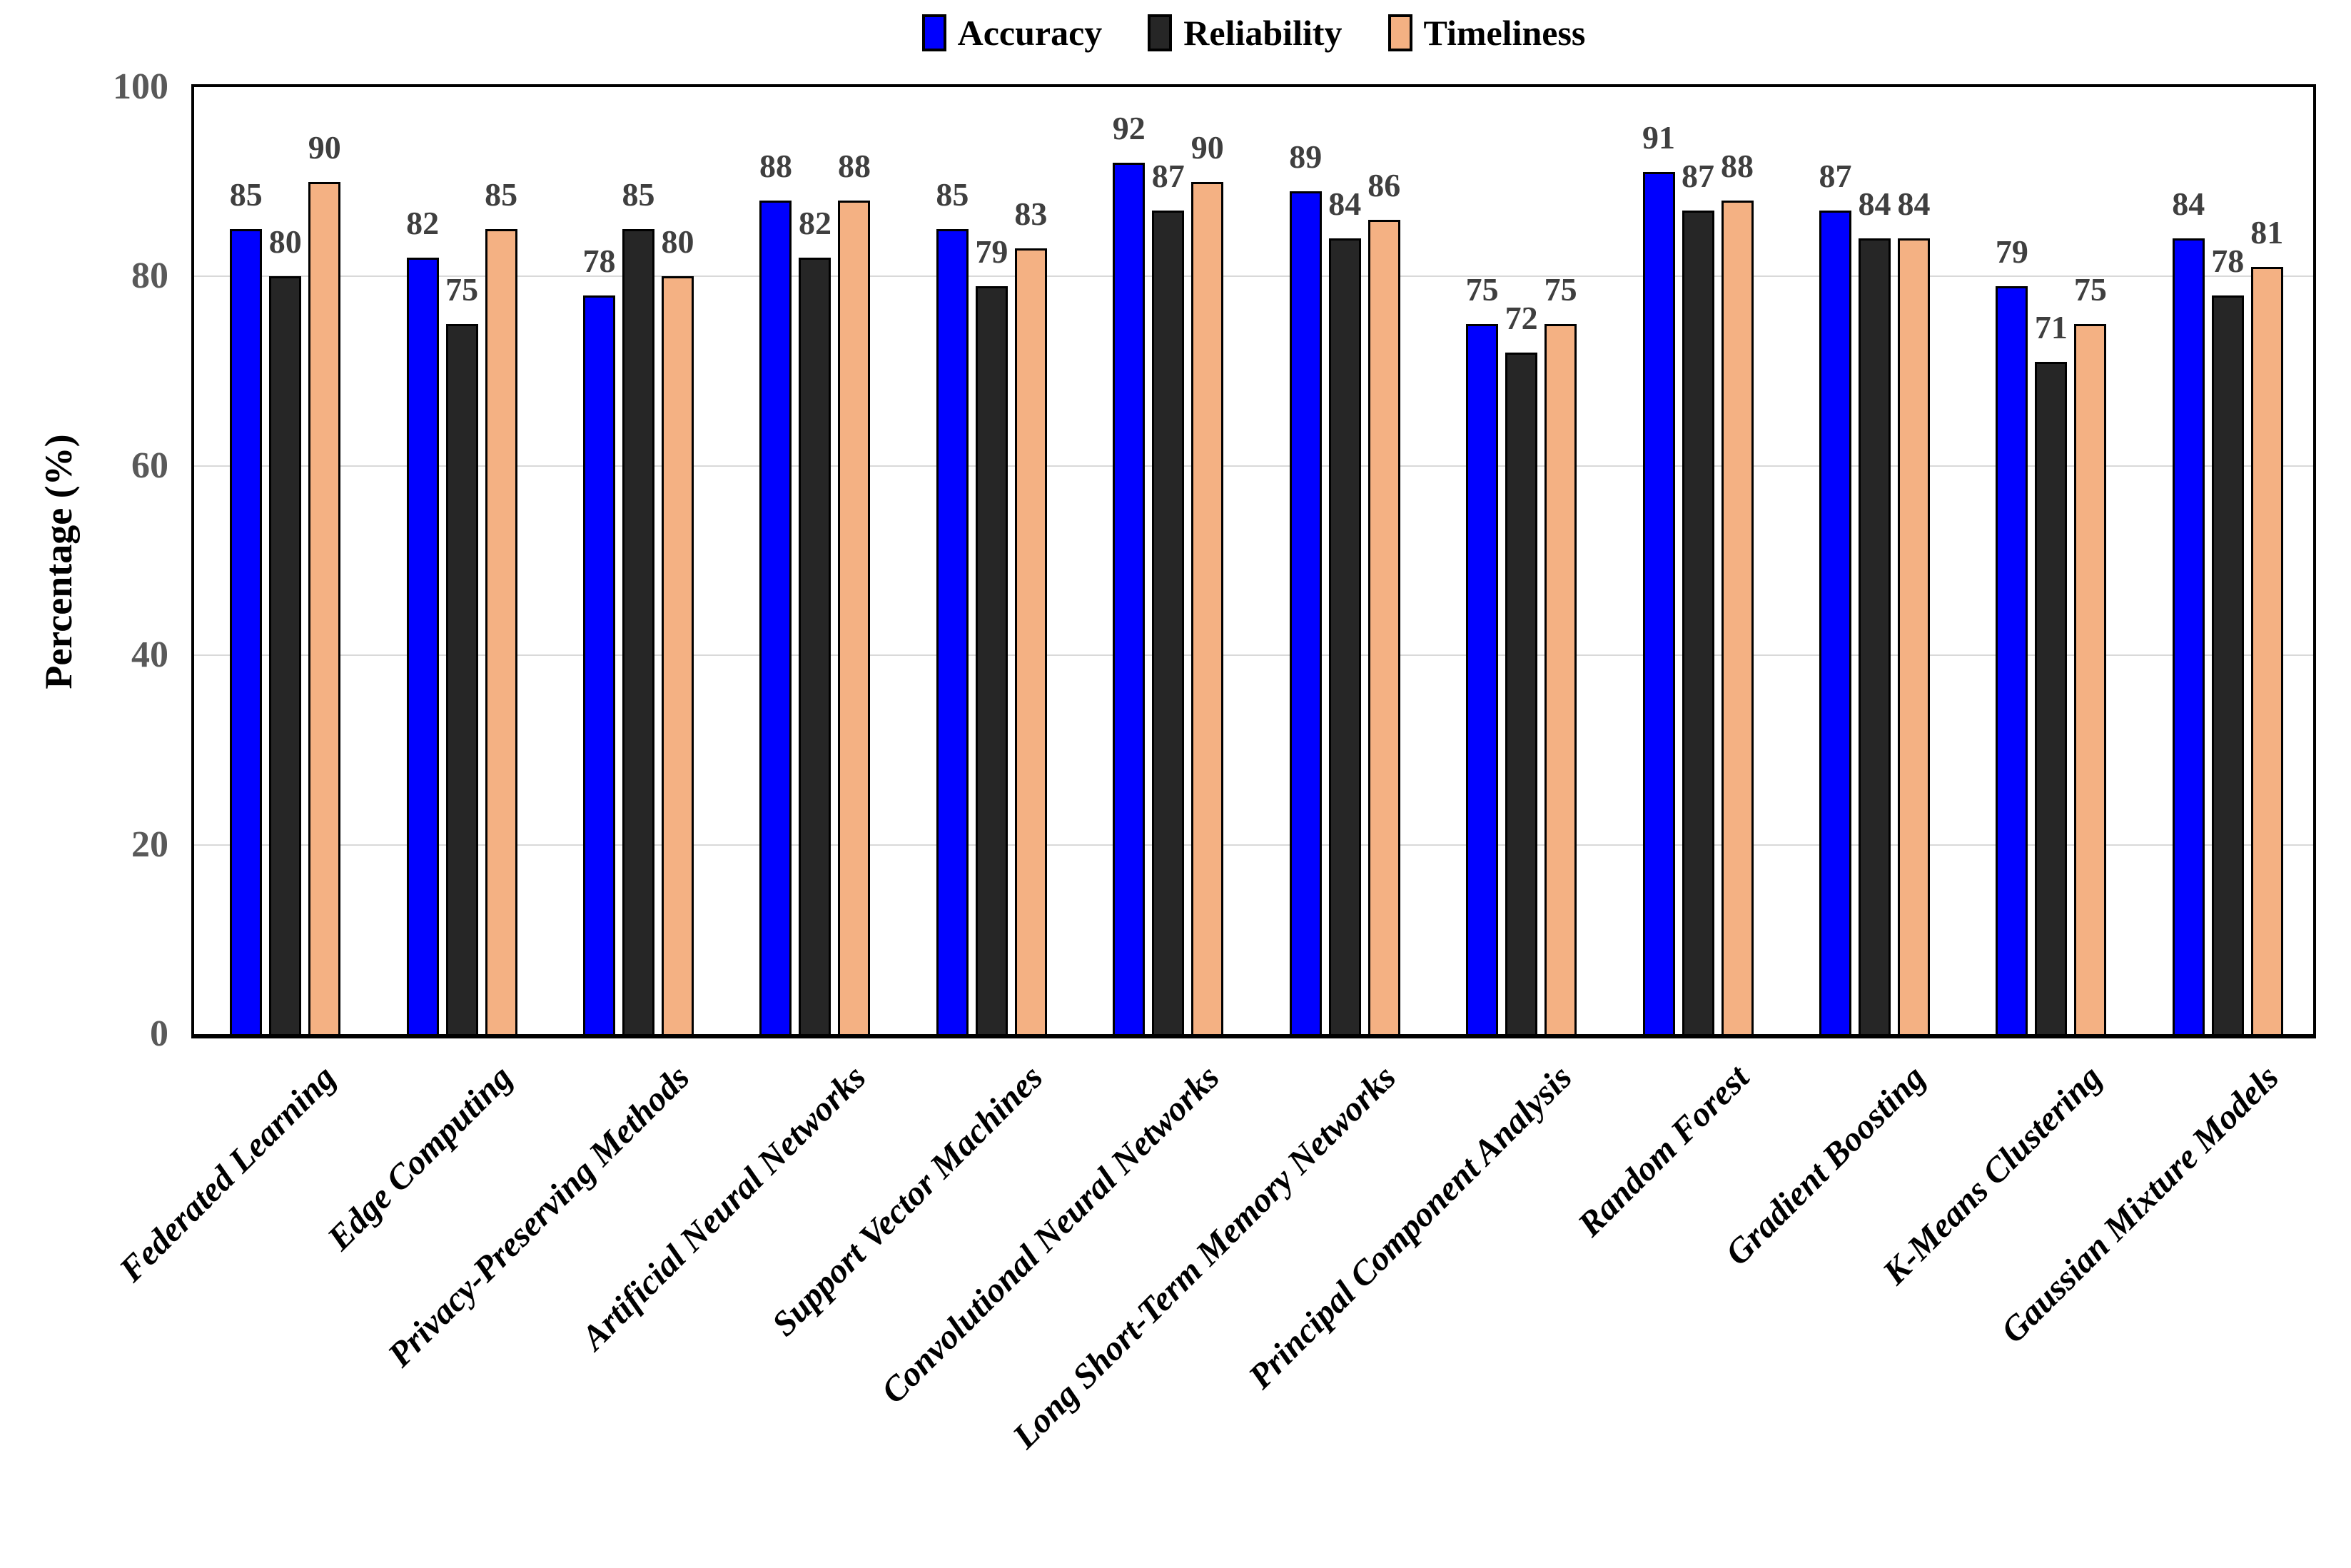 This screenshot has height=1568, width=2351. Describe the element at coordinates (1050, 1234) in the screenshot. I see `x-category-label: Convolutional Neural Networks` at that location.